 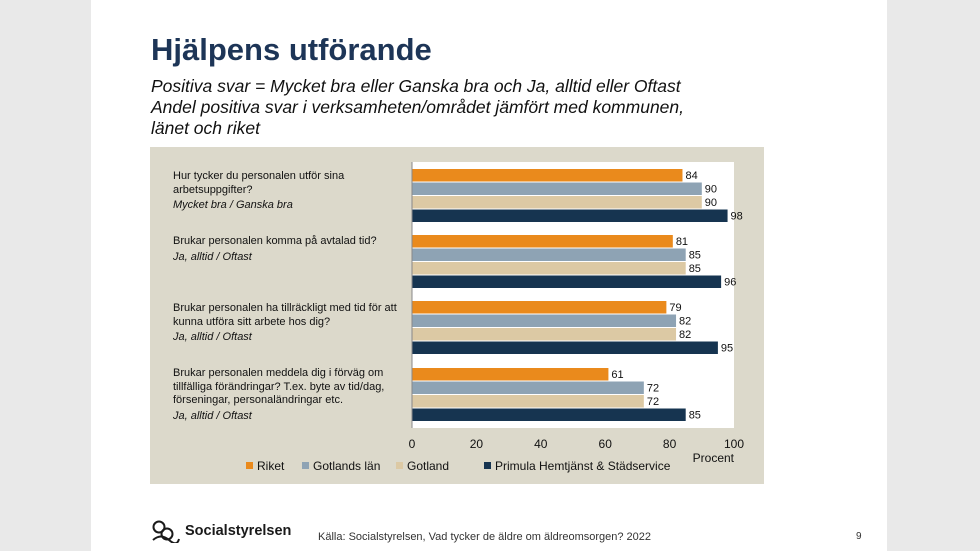 What do you see at coordinates (291, 49) in the screenshot?
I see `slide-title: Hjälpens utförande` at bounding box center [291, 49].